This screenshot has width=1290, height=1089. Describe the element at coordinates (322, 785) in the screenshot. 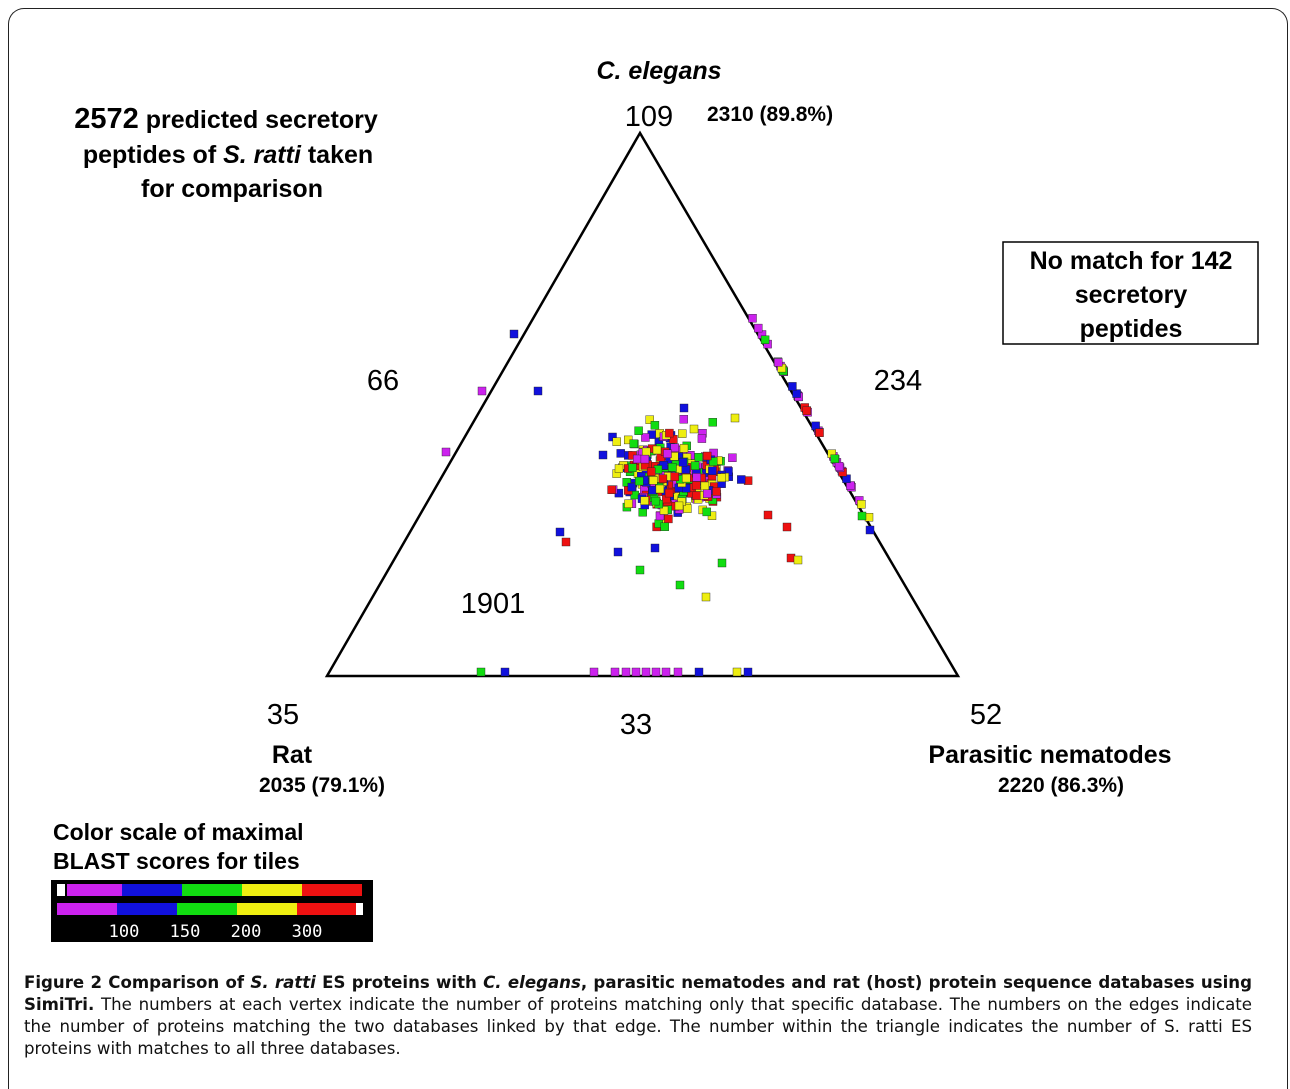

I see `left-total: 2035 (79.1%)` at that location.